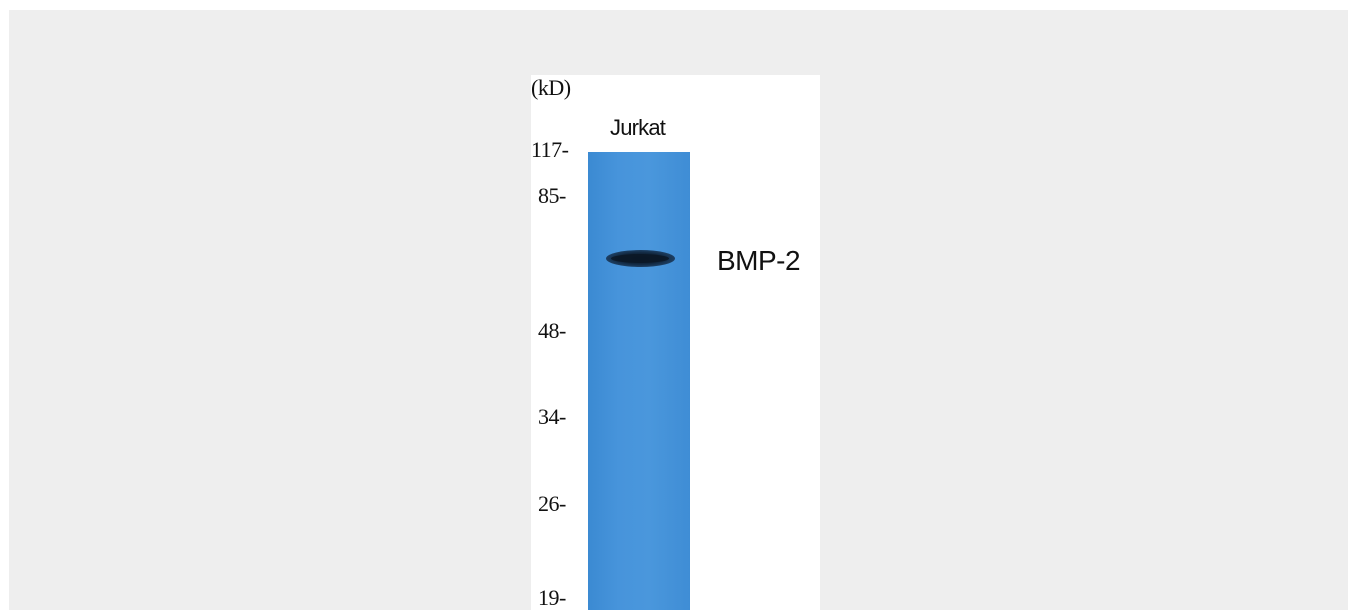 The image size is (1357, 610). What do you see at coordinates (552, 503) in the screenshot?
I see `marker-26: 26-` at bounding box center [552, 503].